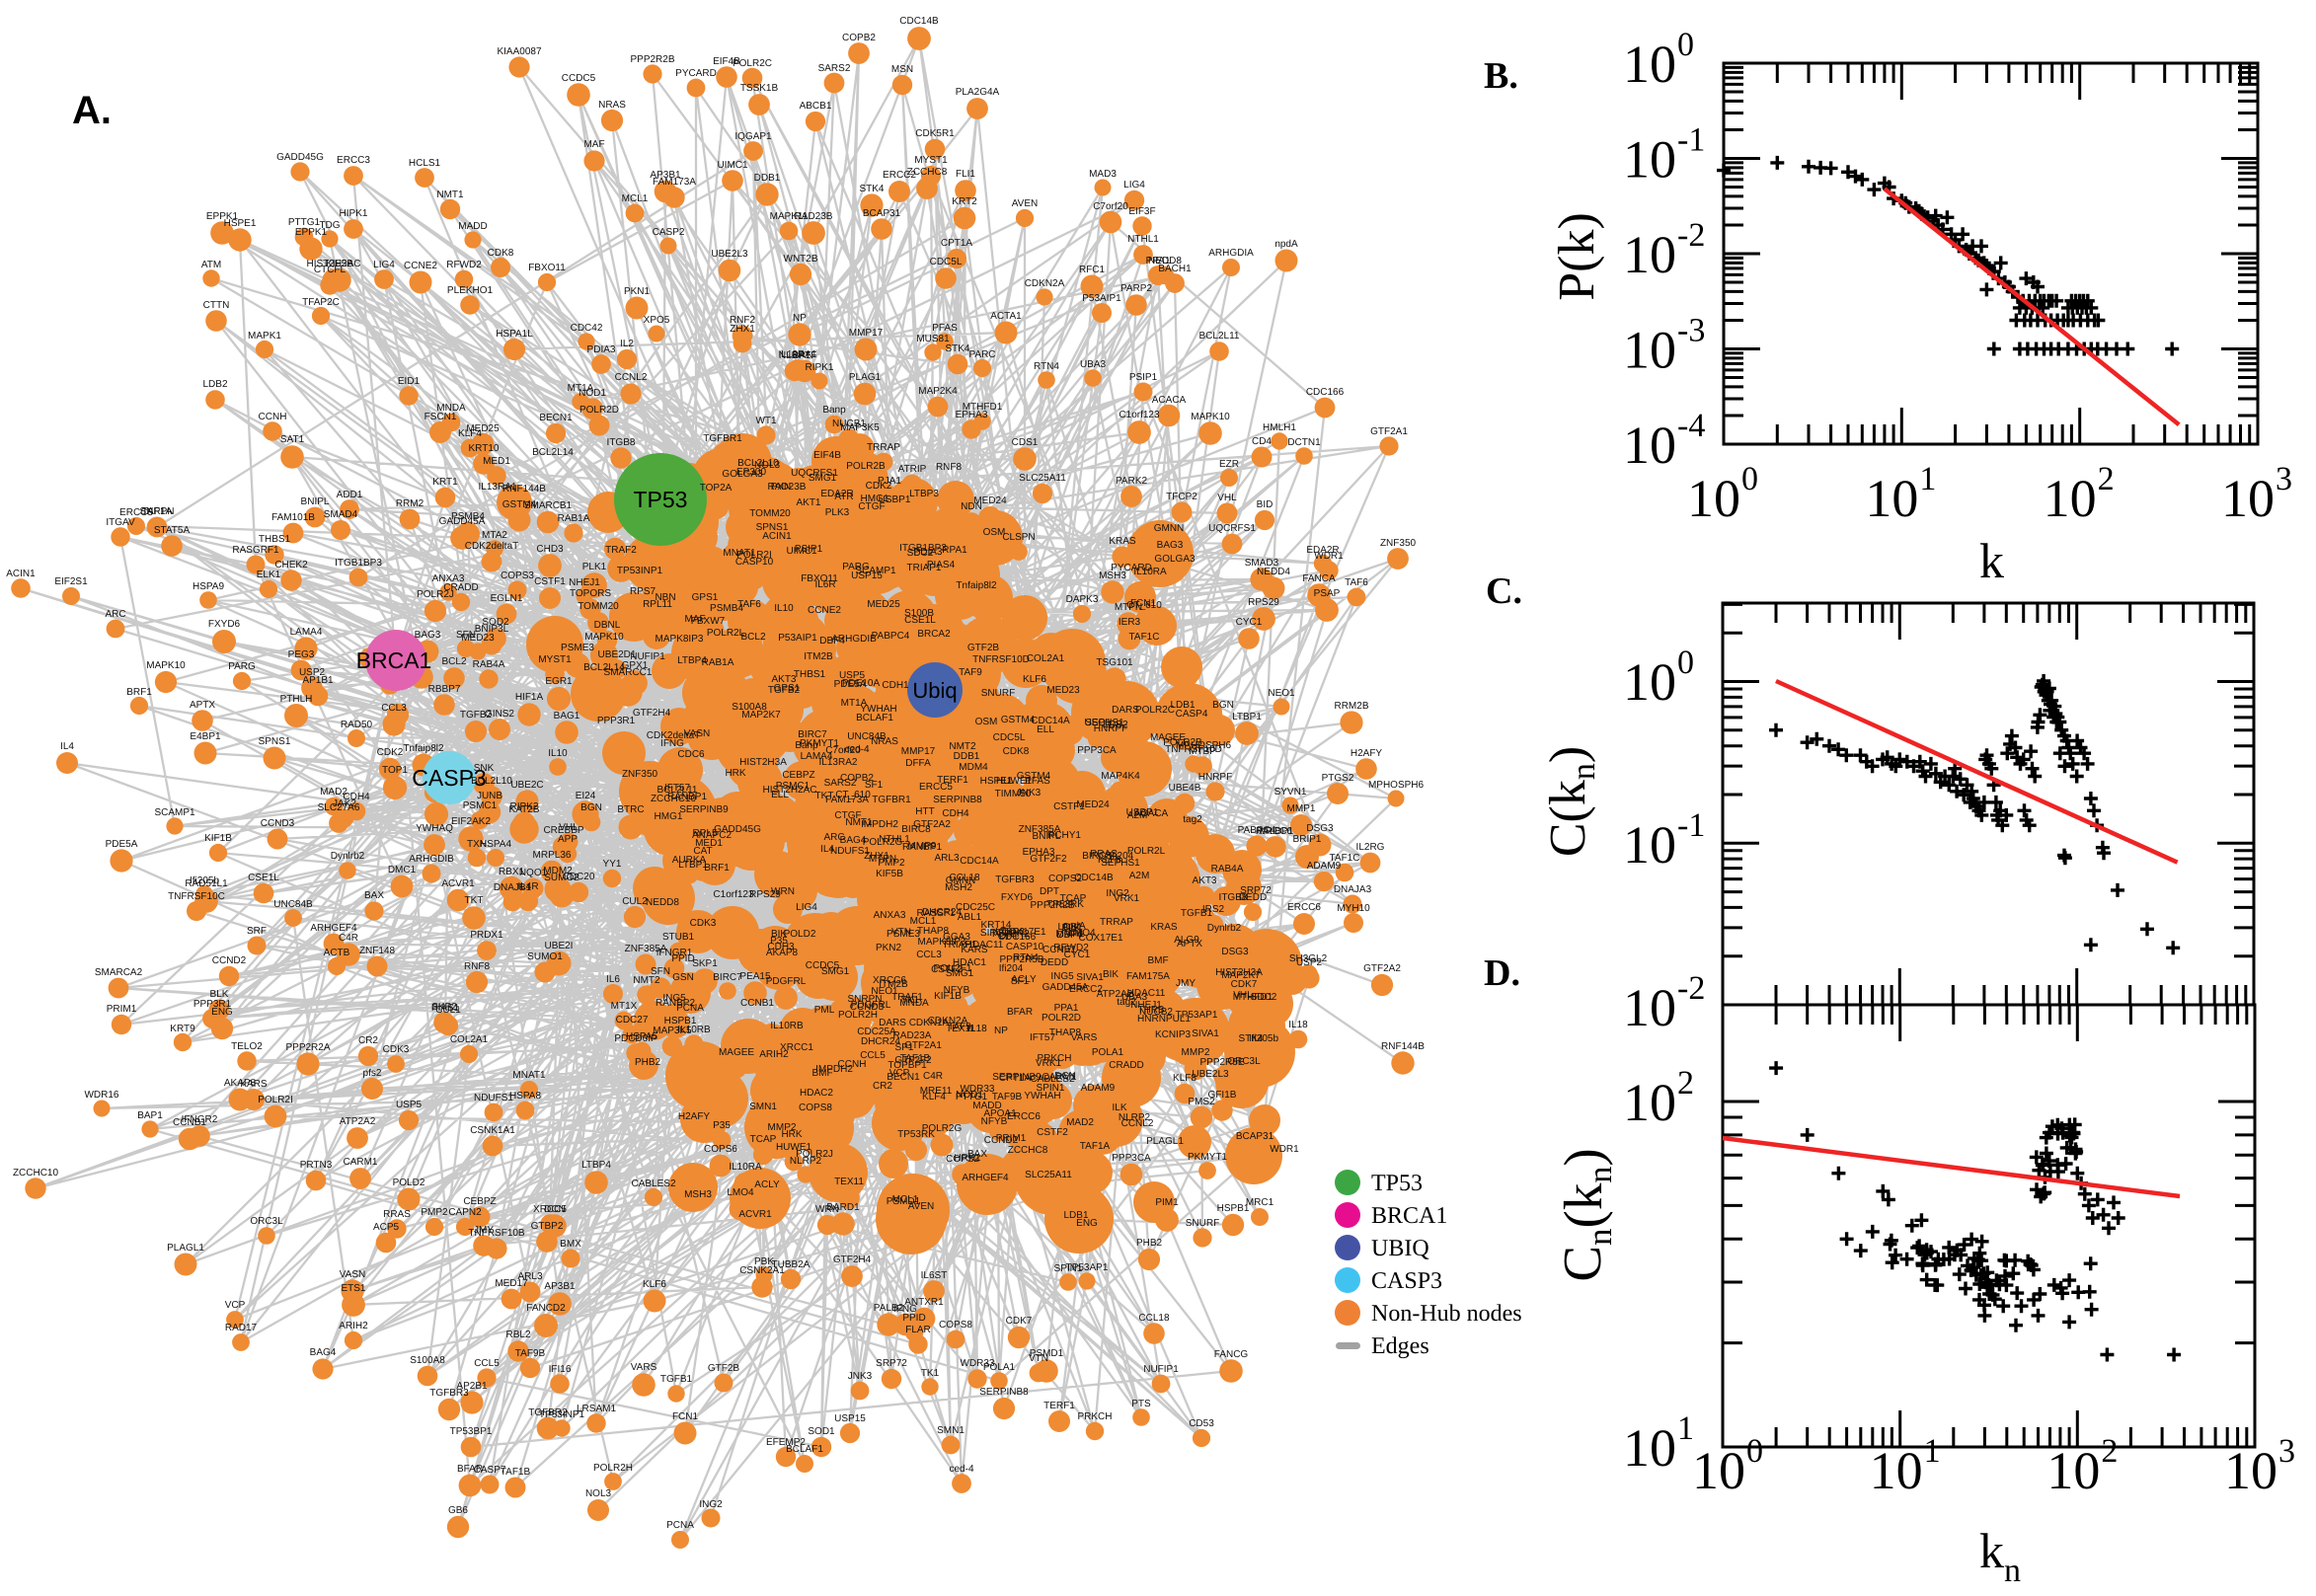 Image resolution: width=2316 pixels, height=1596 pixels. What do you see at coordinates (807, 907) in the screenshot?
I see `svg-text: LIG4` at bounding box center [807, 907].